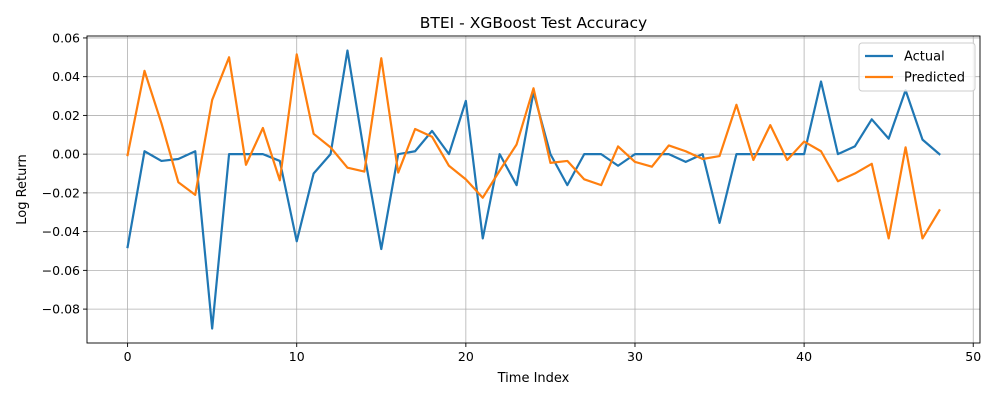 The height and width of the screenshot is (400, 1000). What do you see at coordinates (64, 173) in the screenshot?
I see `y-axis-ticks: −0.08 −0.06 −0.04 −0.02 0.00 0.02 0.04 0.06` at bounding box center [64, 173].